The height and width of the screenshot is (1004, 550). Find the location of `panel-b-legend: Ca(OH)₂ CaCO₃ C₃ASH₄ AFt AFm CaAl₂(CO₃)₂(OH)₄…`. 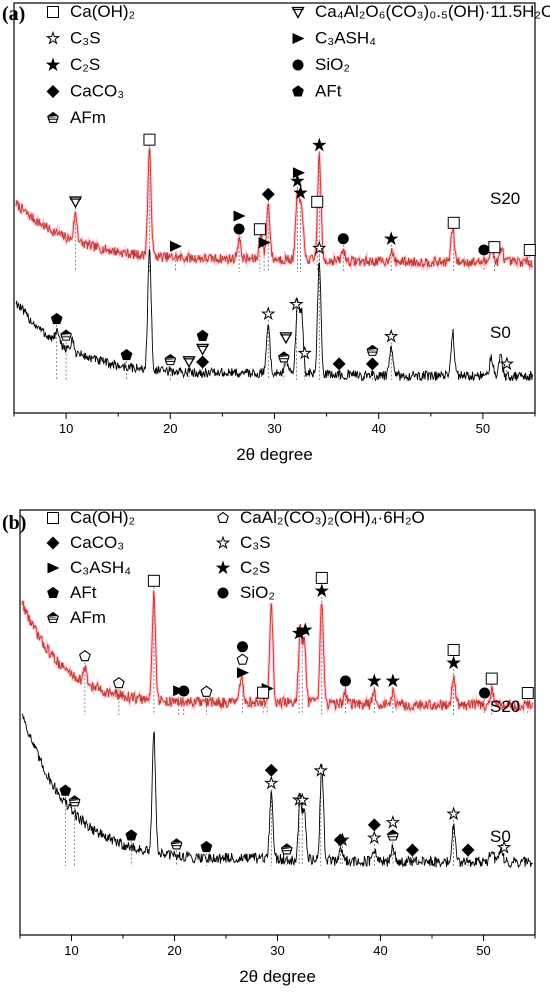

panel-b-legend: Ca(OH)₂ CaCO₃ C₃ASH₄ AFt AFm CaAl₂(CO₃)₂(OH)₄… is located at coordinates (235, 567).